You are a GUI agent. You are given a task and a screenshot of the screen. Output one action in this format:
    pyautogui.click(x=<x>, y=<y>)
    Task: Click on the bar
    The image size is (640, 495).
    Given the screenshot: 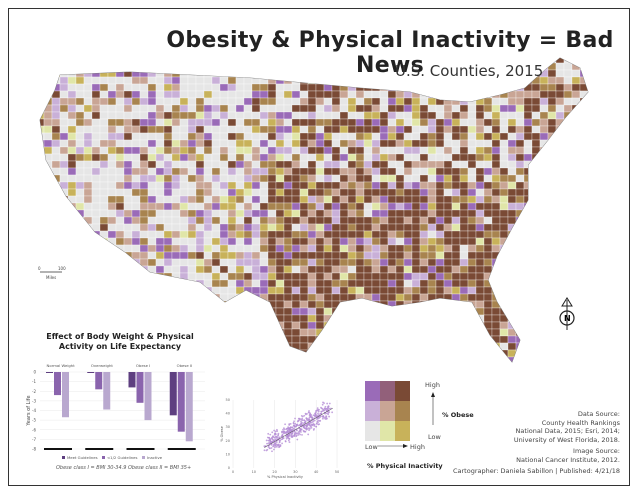 What is the action you would take?
    pyautogui.click(x=65, y=395)
    